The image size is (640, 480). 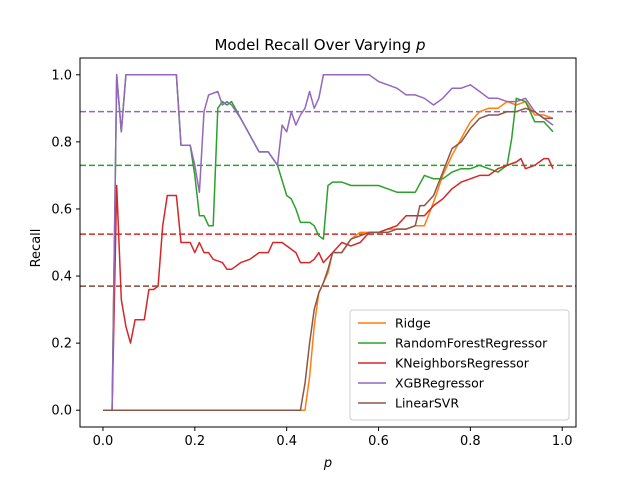 I want to click on chart-title-variable: p, so click(x=420, y=45).